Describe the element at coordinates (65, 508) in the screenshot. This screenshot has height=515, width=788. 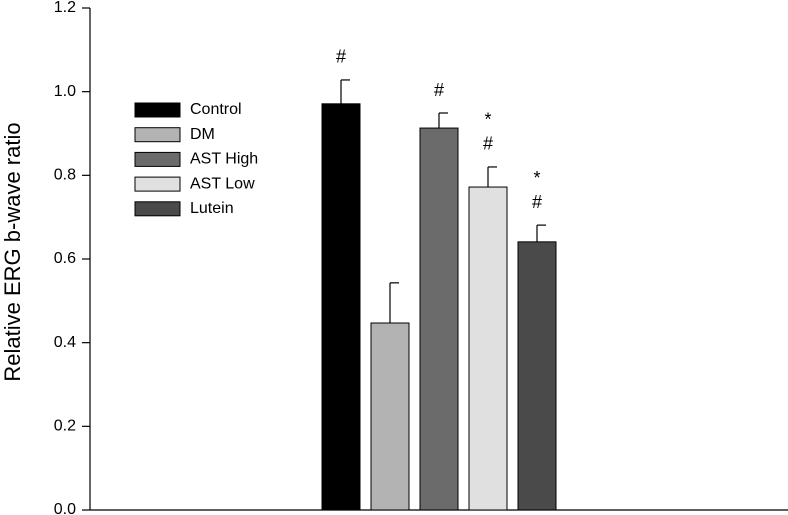
I see `y-tick-label: 0.0` at that location.